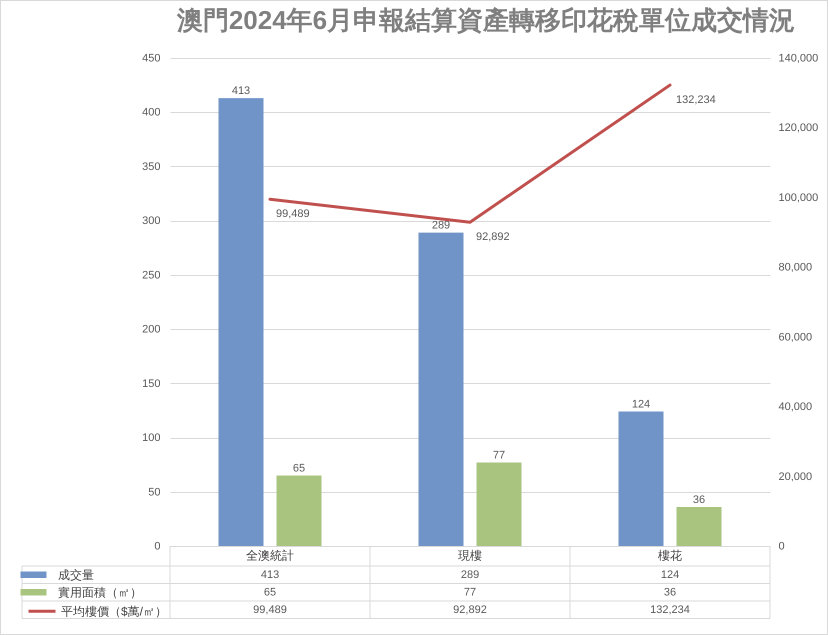  What do you see at coordinates (670, 574) in the screenshot?
I see `data-label: 124` at bounding box center [670, 574].